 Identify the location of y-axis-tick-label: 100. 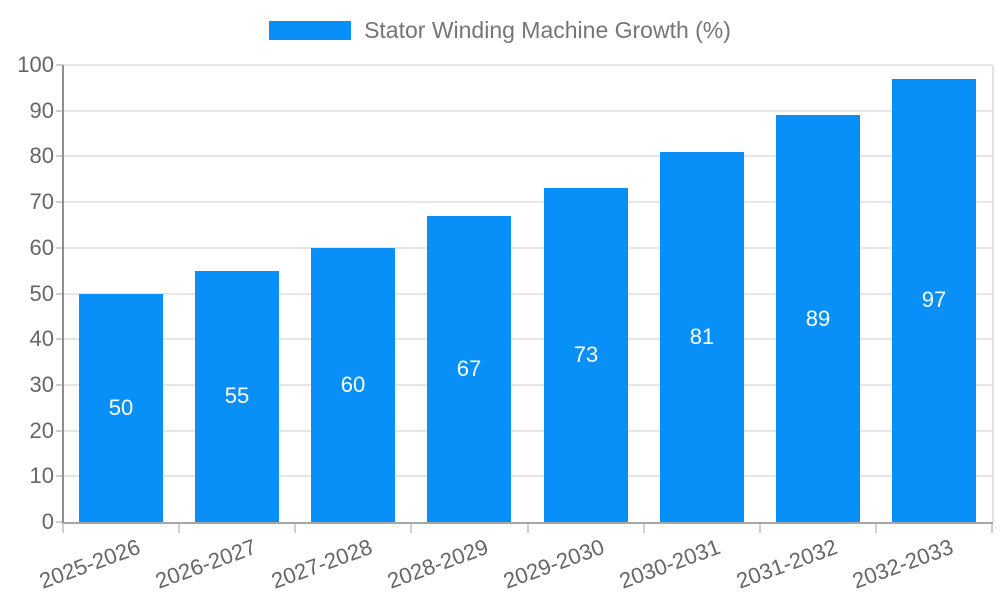
(35, 64).